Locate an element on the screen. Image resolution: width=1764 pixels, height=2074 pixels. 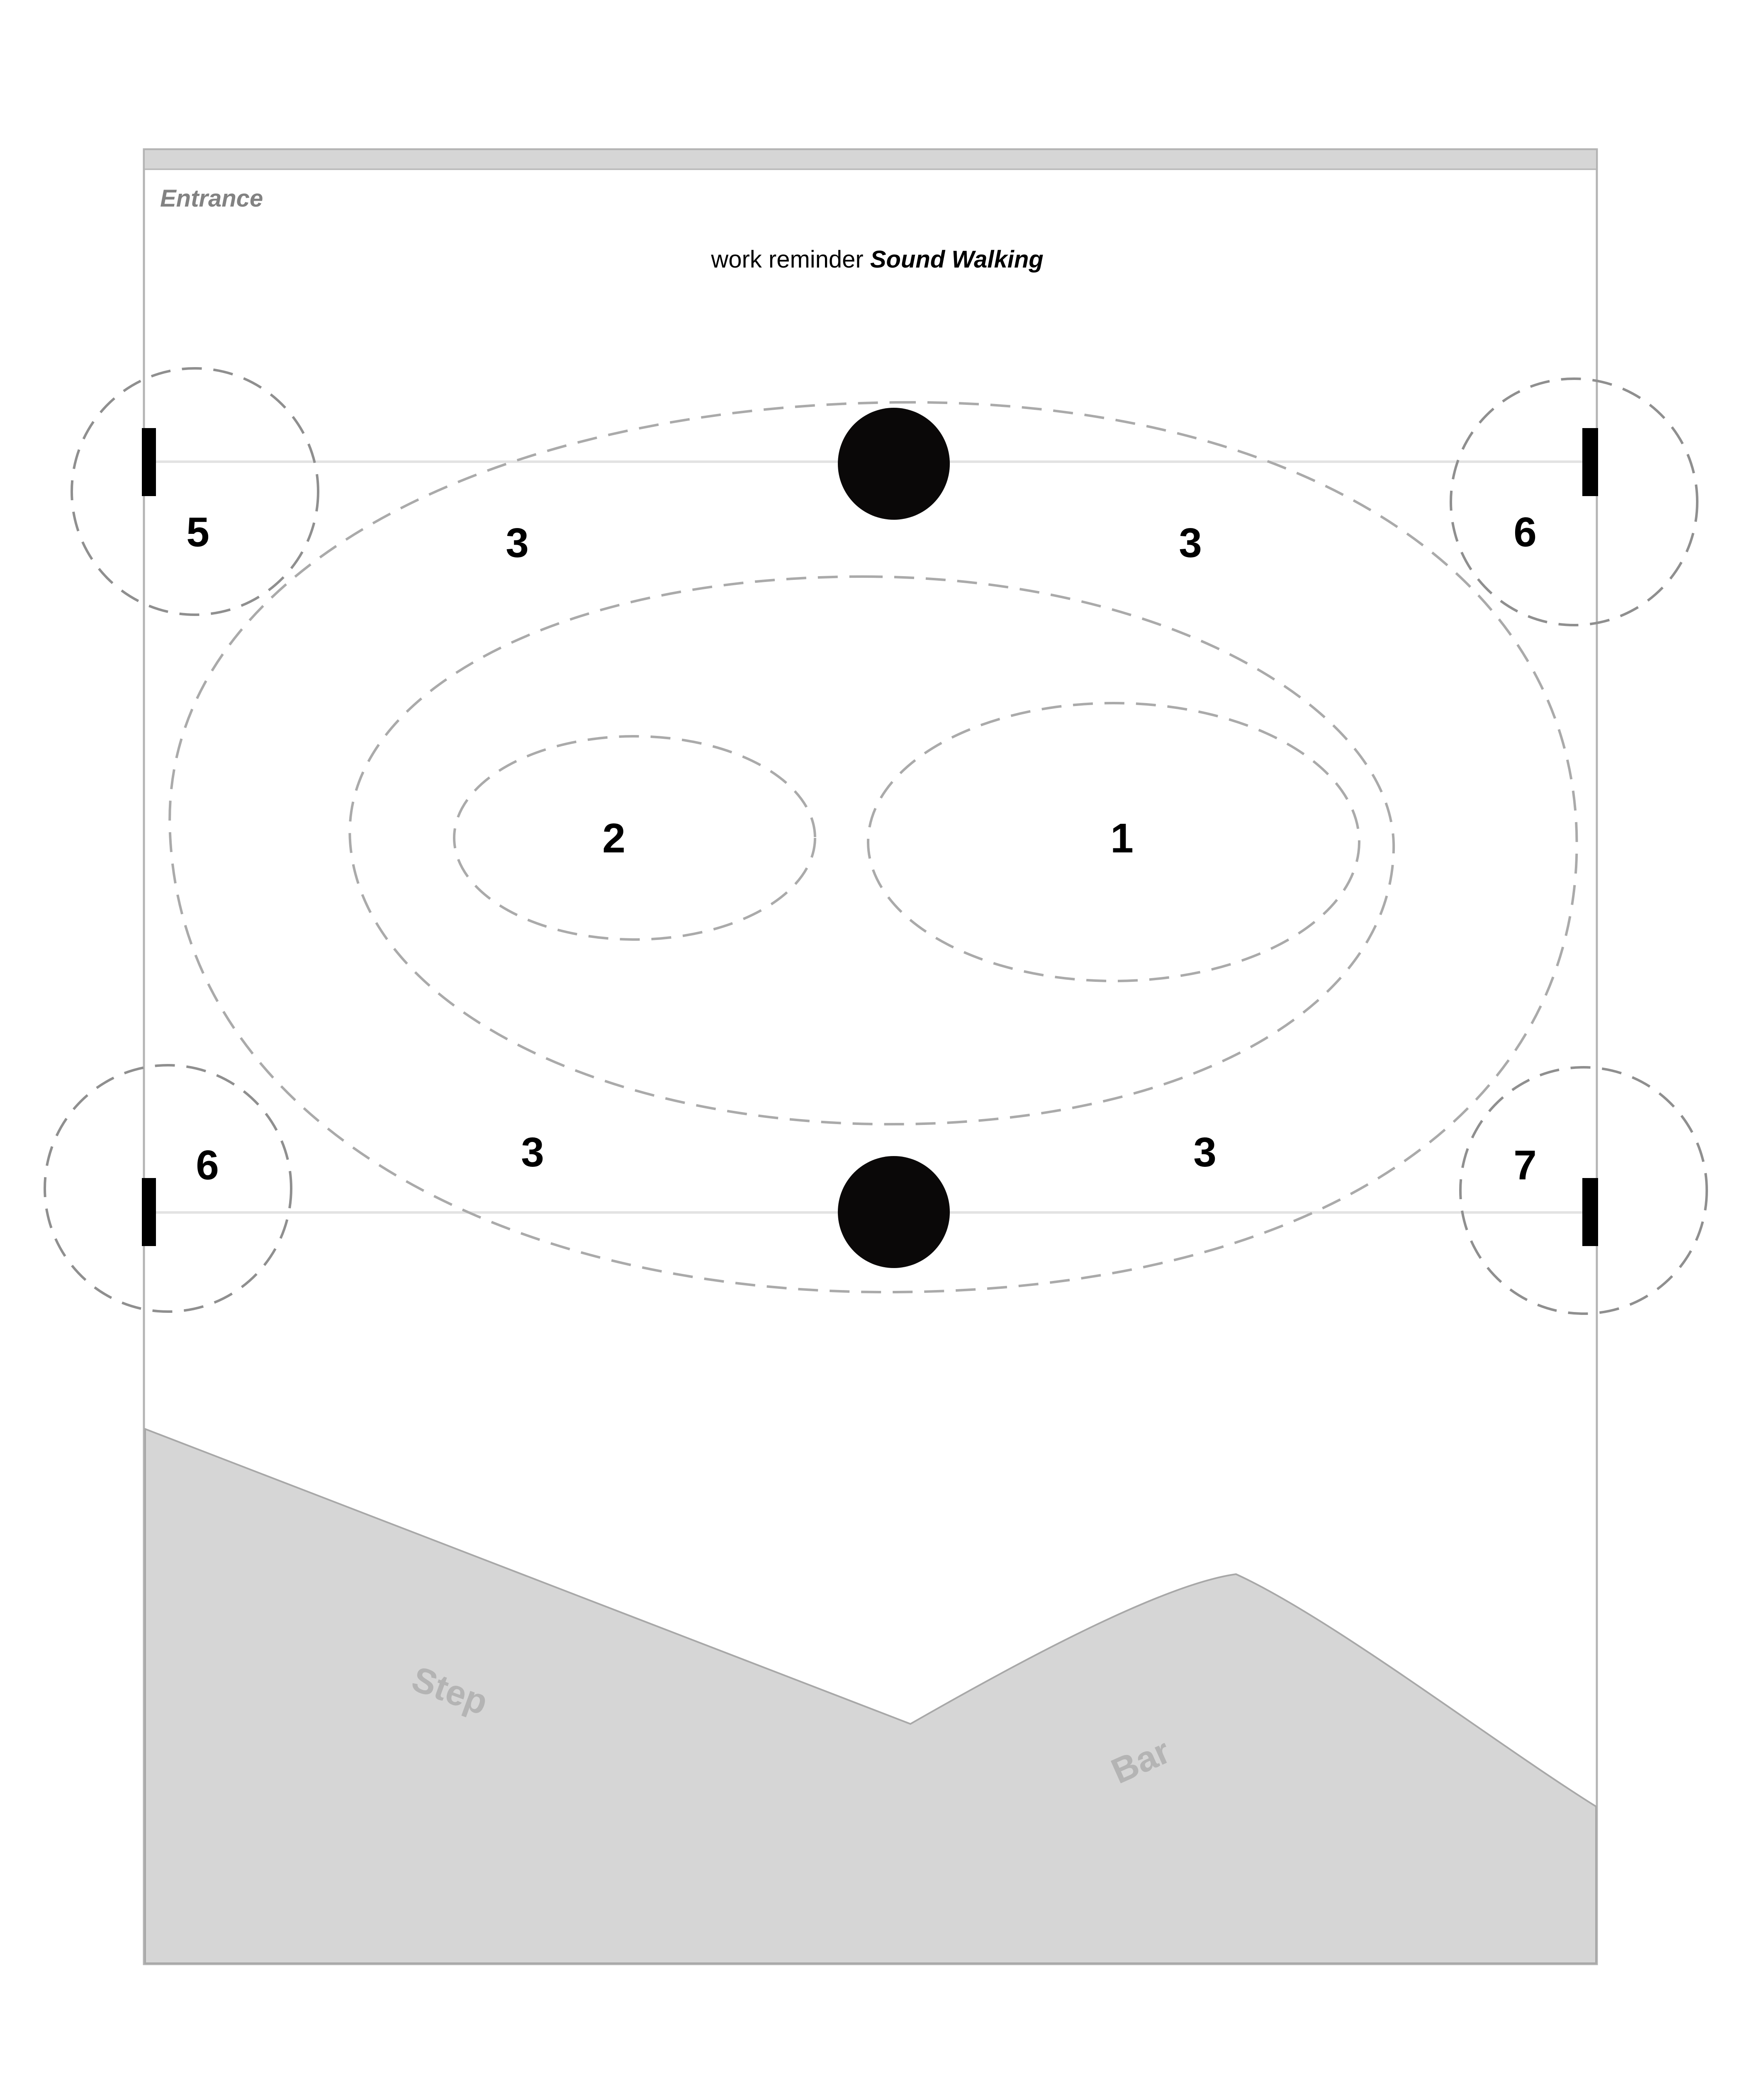
zone-label-2: 2 is located at coordinates (613, 838).